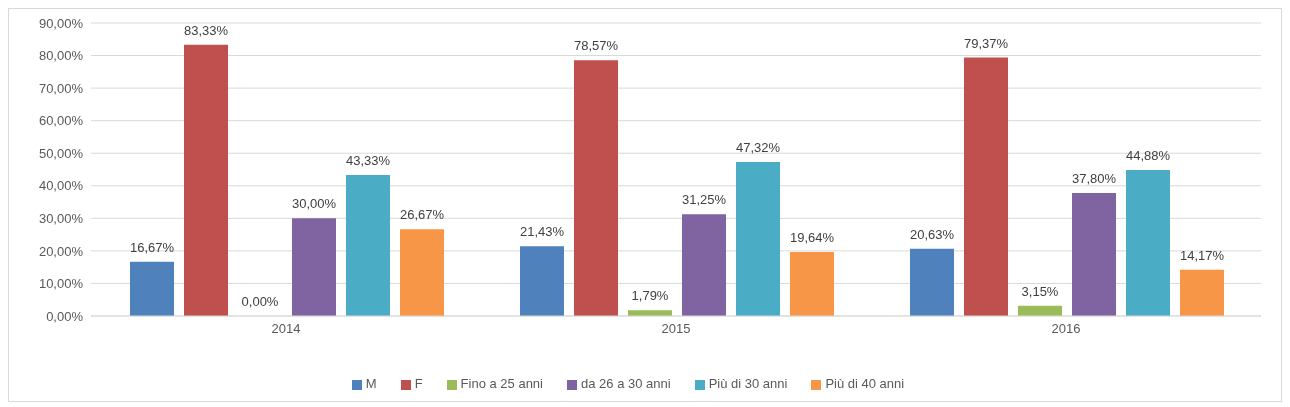 The width and height of the screenshot is (1290, 407). I want to click on y-tick-label: 40,00%, so click(61, 186).